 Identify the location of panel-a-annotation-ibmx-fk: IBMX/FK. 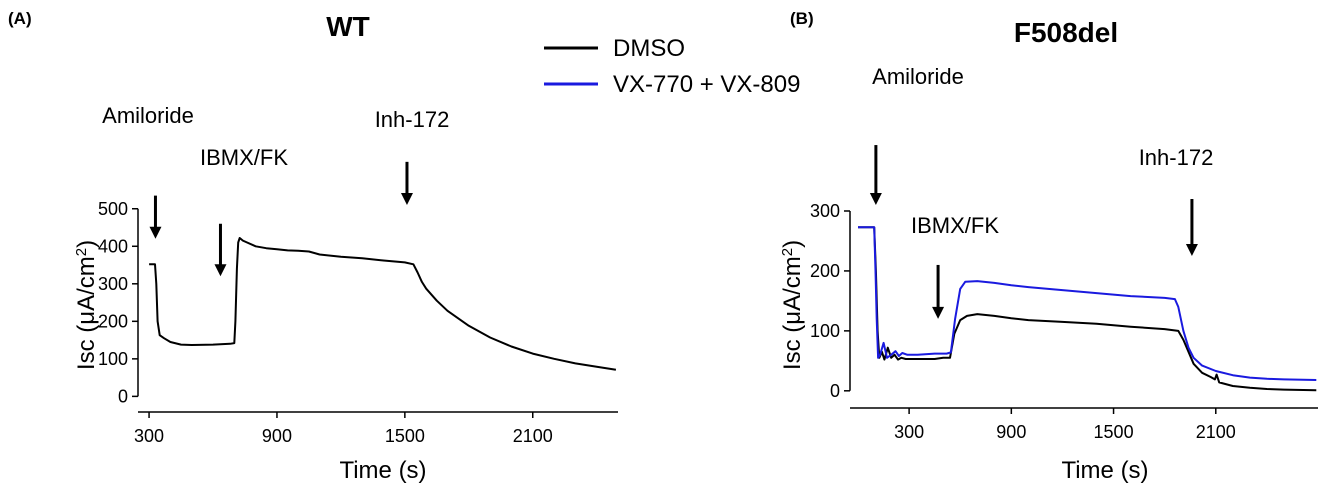
(244, 157).